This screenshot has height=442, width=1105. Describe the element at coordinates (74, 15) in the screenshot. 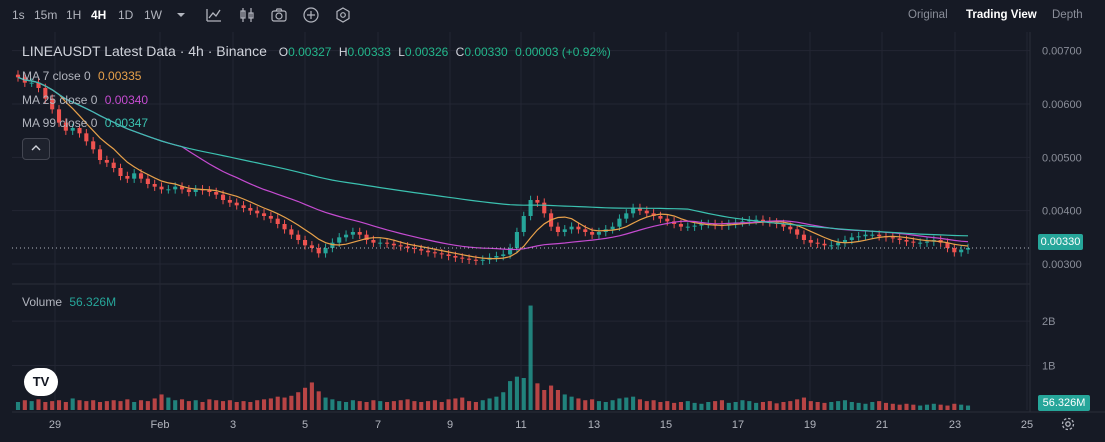

I see `interval-1h: 1H` at that location.